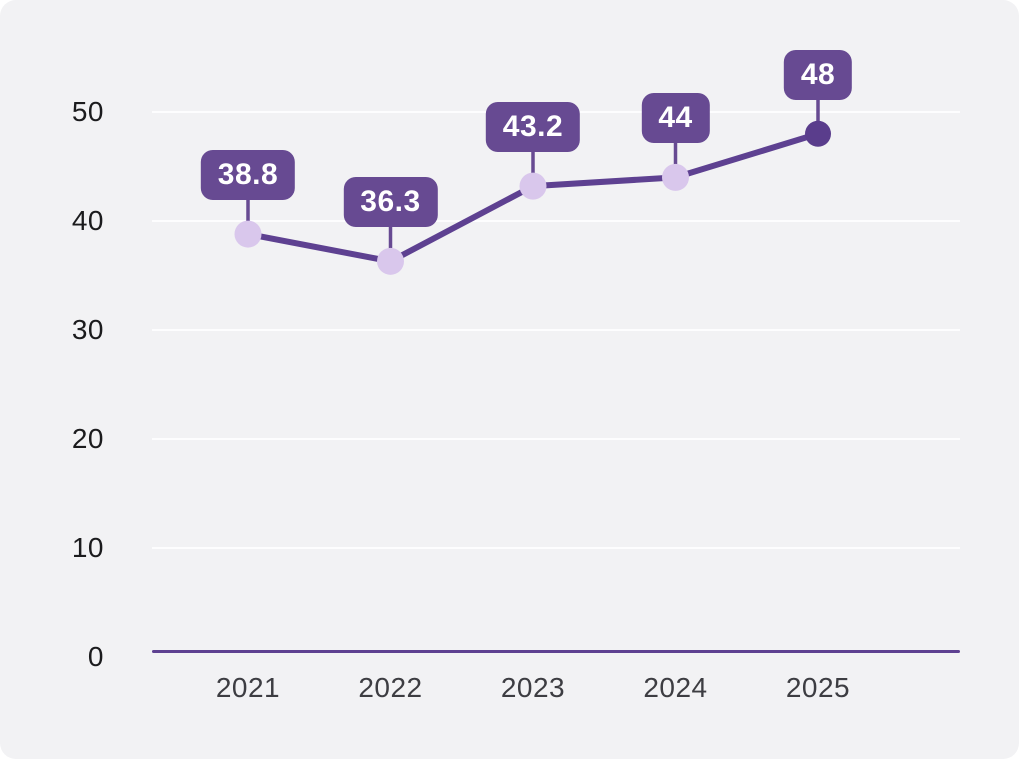 This screenshot has height=759, width=1019. I want to click on data-point-marker-2021, so click(248, 234).